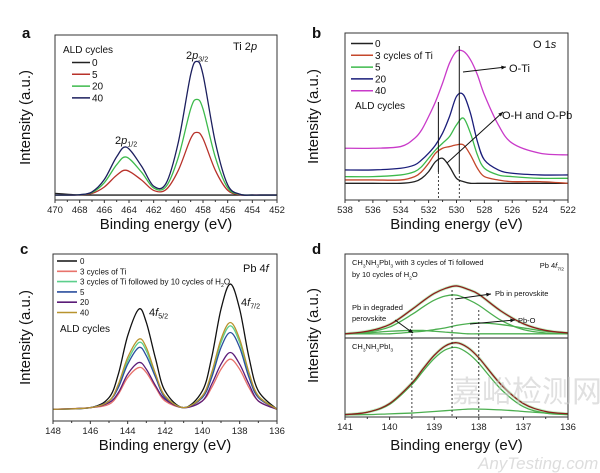  I want to click on legend-entry: 3 cycles of Ti, so click(404, 56).